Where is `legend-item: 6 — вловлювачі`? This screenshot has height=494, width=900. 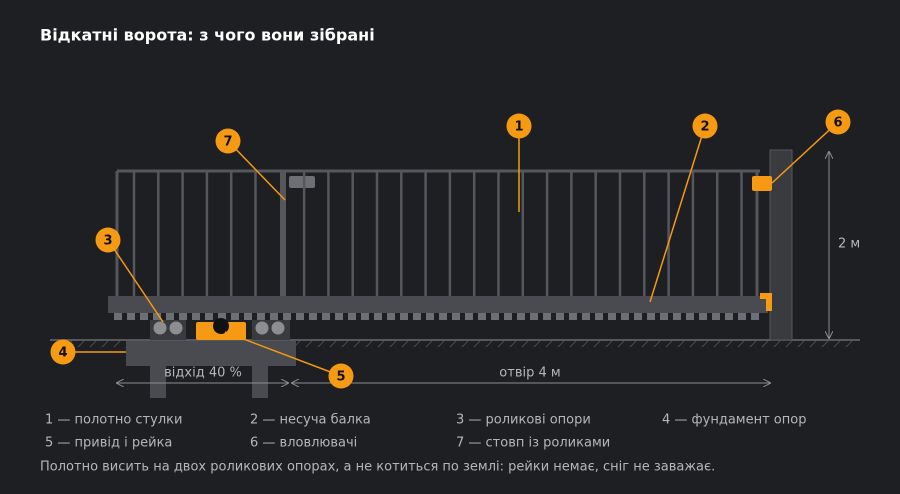
legend-item: 6 — вловлювачі is located at coordinates (303, 443).